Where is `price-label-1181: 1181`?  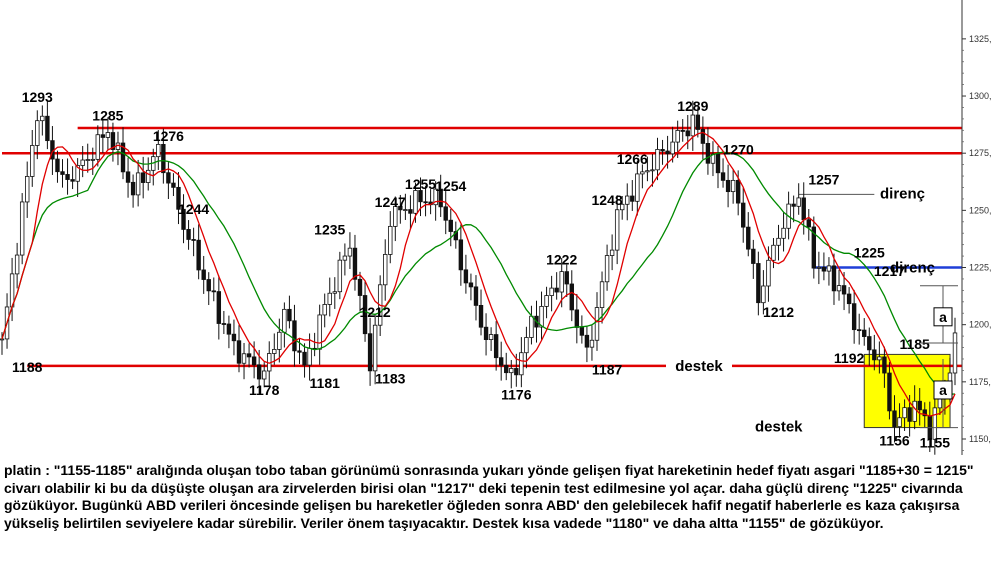 price-label-1181: 1181 is located at coordinates (325, 383).